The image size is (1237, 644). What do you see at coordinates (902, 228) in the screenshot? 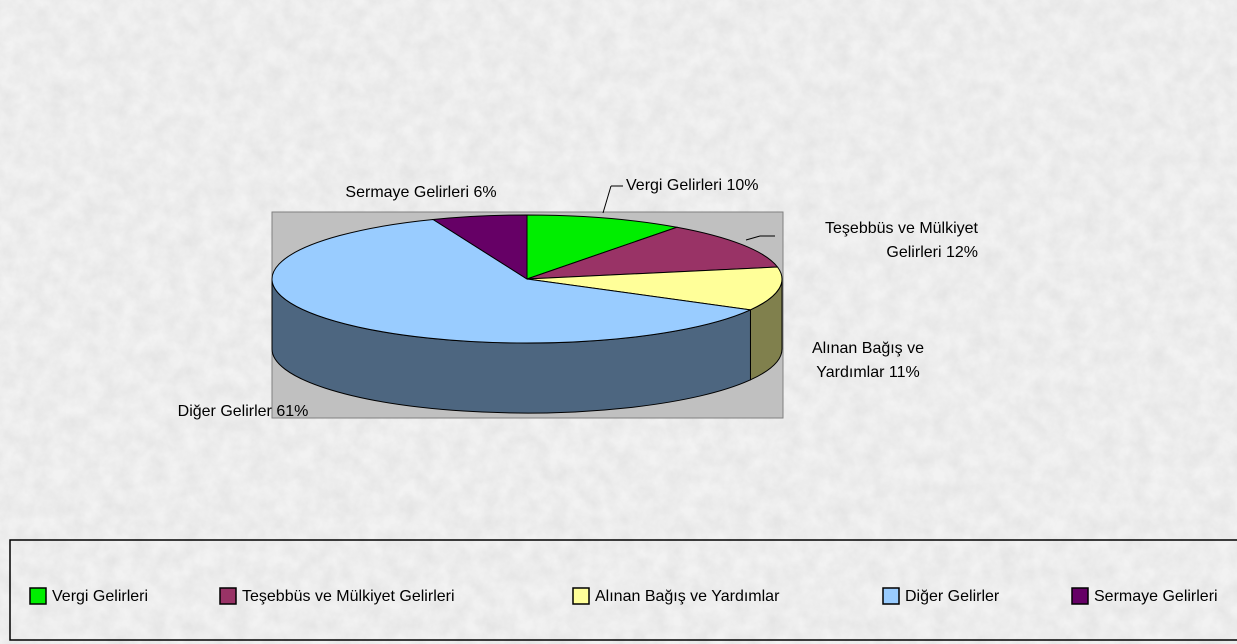
I see `data-label-line: Teşebbüs ve Mülkiyet` at bounding box center [902, 228].